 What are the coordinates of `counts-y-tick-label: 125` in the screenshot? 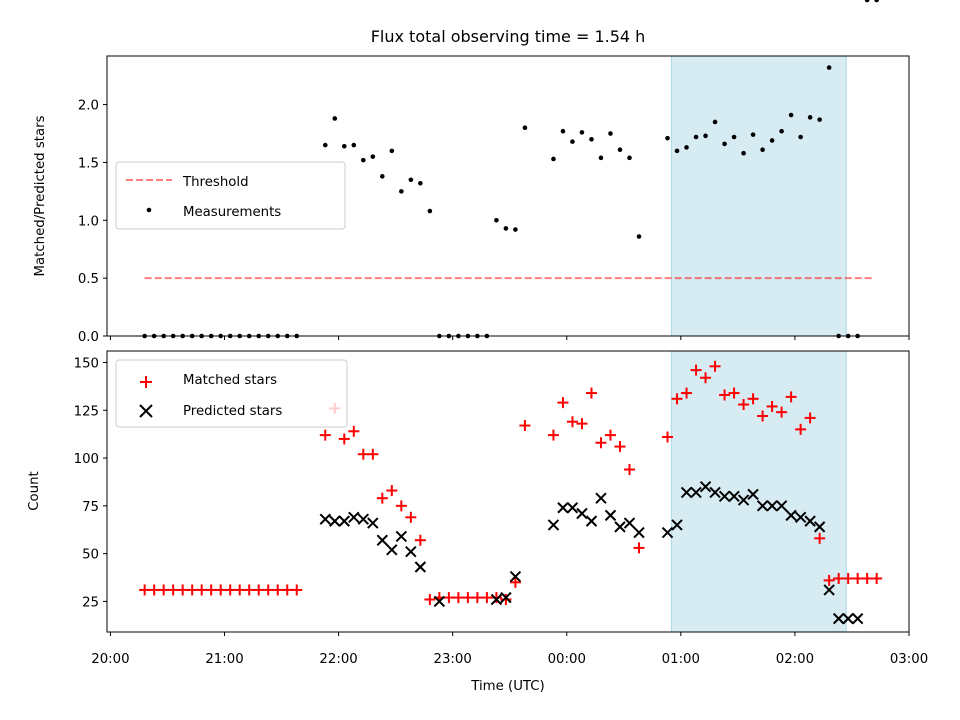 It's located at (86, 411).